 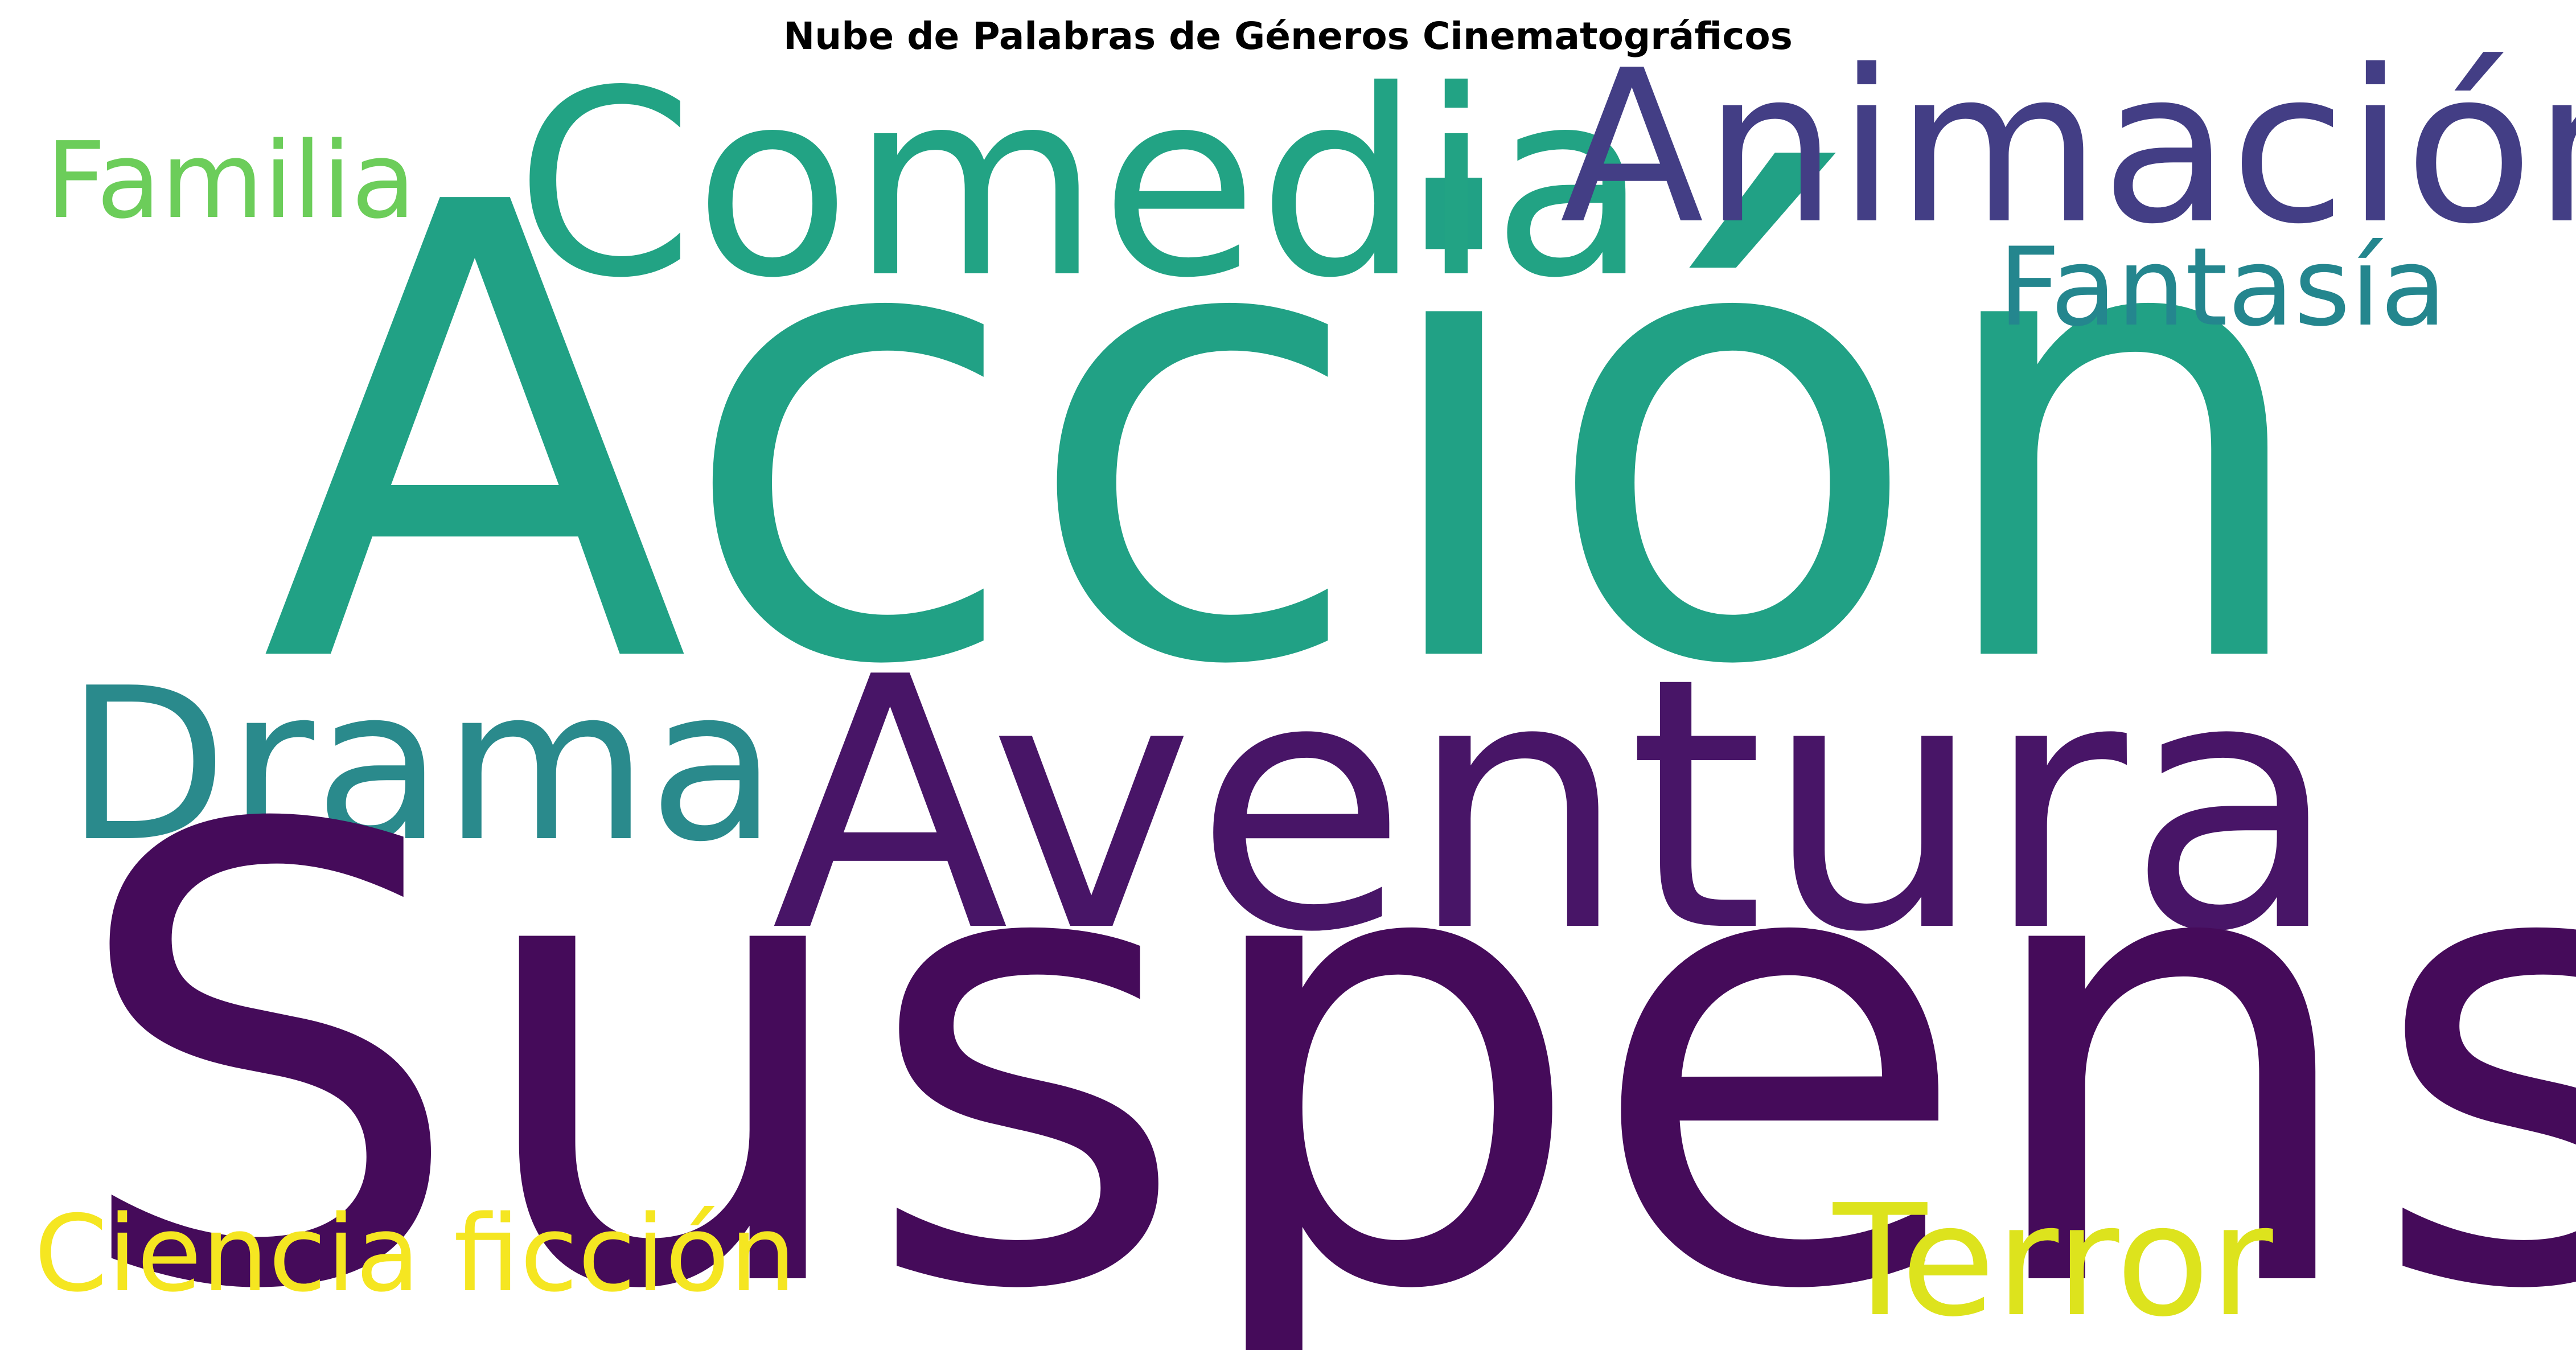 What do you see at coordinates (421, 765) in the screenshot?
I see `word-drama: Drama` at bounding box center [421, 765].